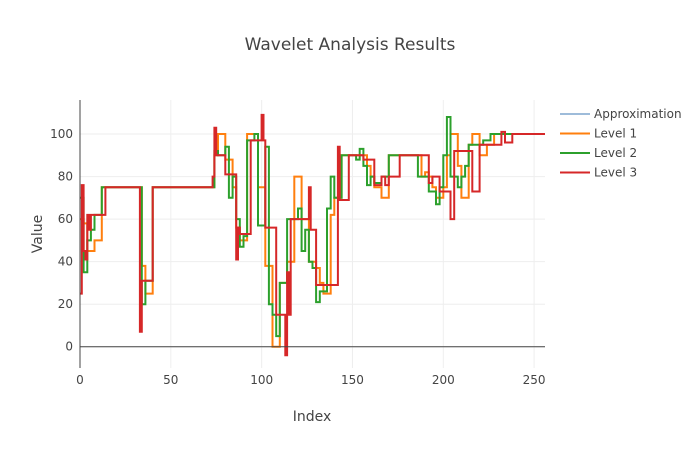 This screenshot has height=450, width=700. What do you see at coordinates (38, 234) in the screenshot?
I see `y-axis-title: Value` at bounding box center [38, 234].